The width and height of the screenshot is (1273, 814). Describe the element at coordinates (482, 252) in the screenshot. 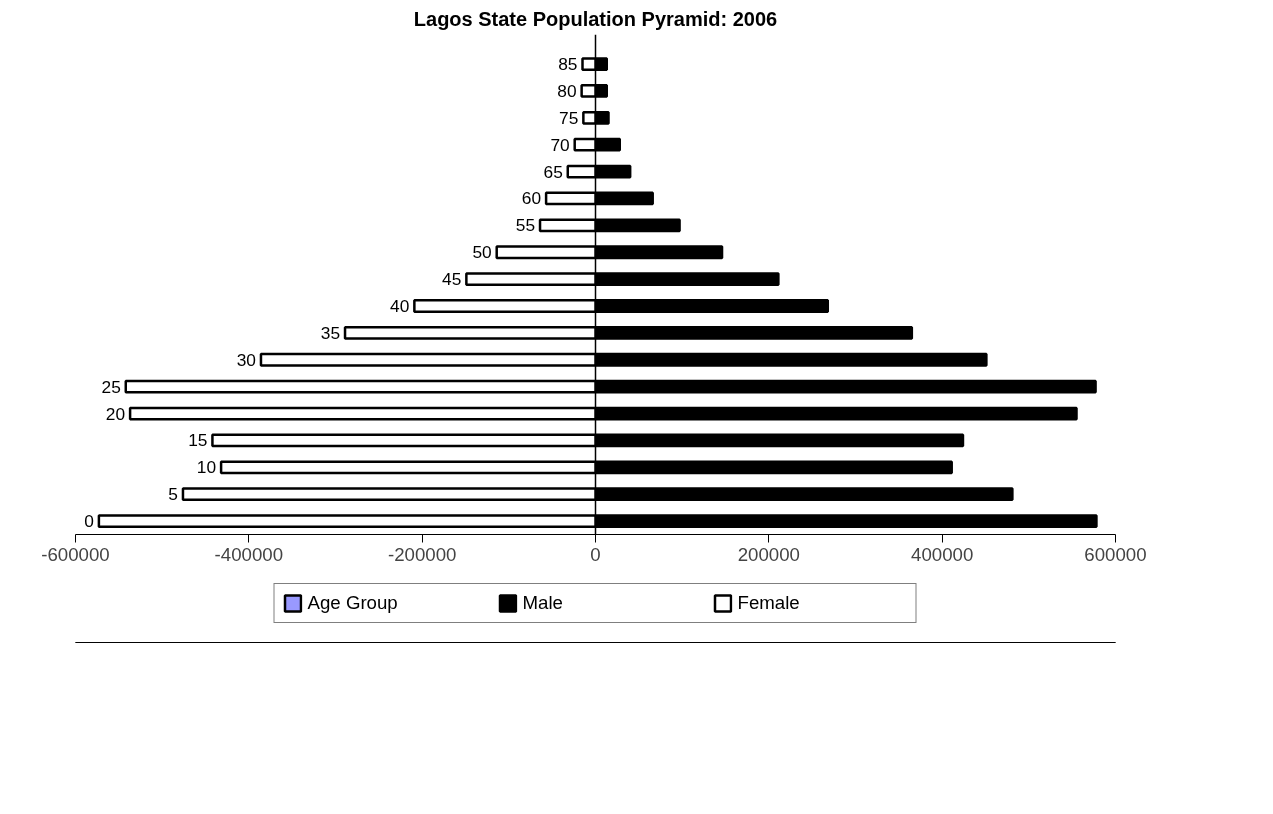

I see `y-tick-label: 50` at that location.